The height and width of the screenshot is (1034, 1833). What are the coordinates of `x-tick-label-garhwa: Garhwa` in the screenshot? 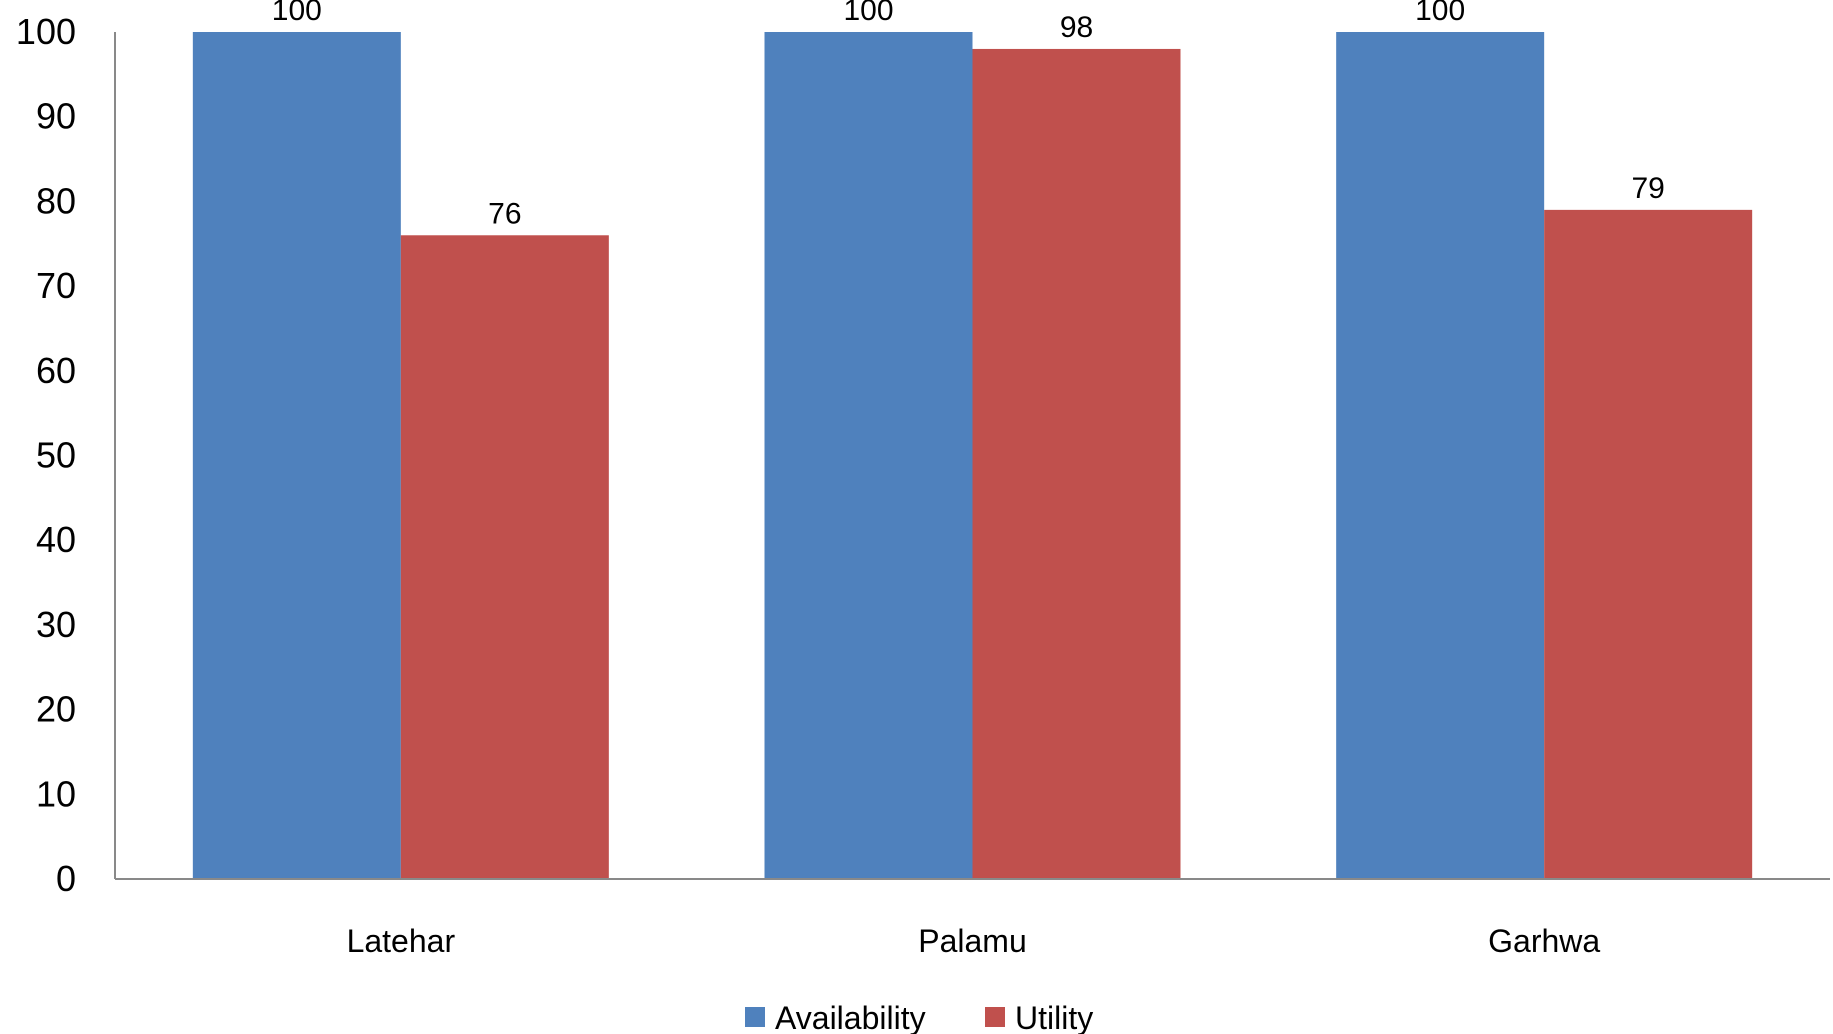 It's located at (1544, 941).